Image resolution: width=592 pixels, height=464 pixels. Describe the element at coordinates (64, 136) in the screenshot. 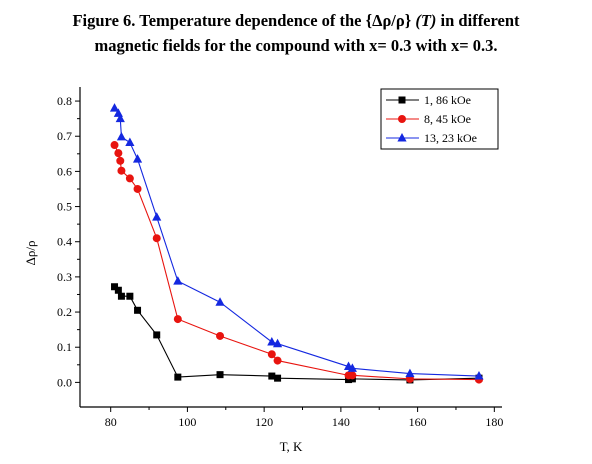

I see `y-tick-label: 0.7` at that location.